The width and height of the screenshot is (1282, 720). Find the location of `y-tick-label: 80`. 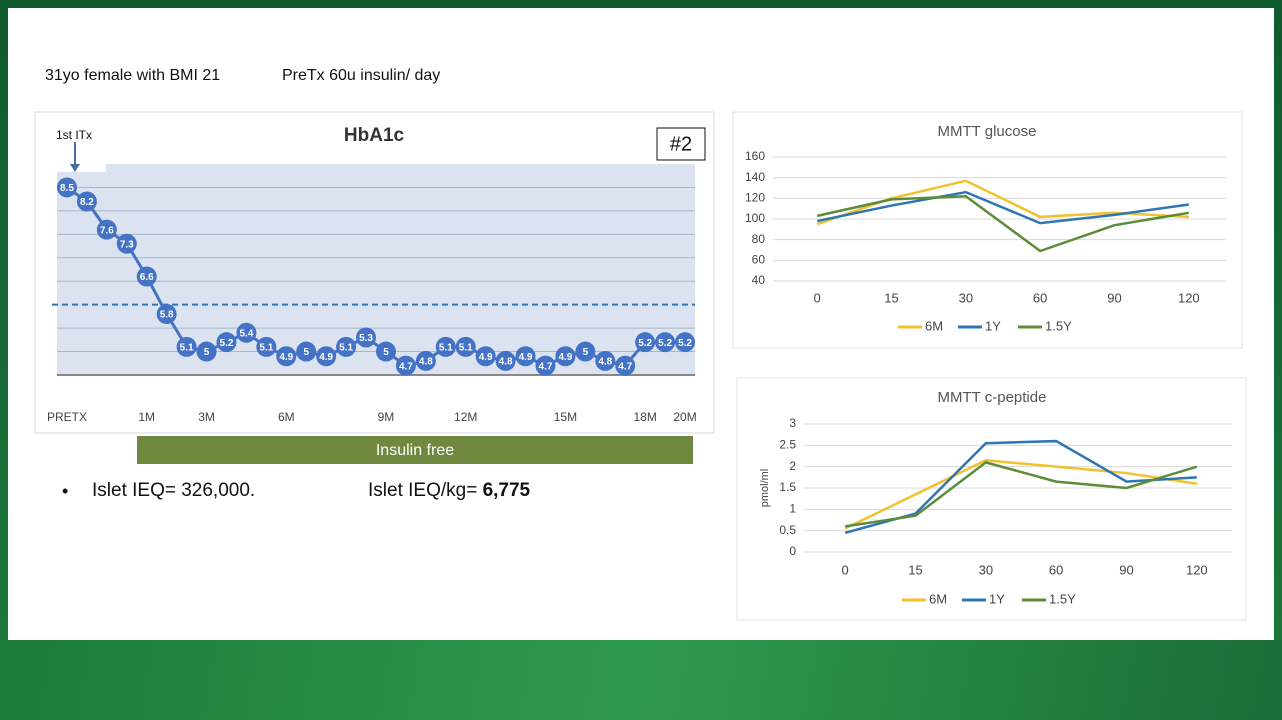

y-tick-label: 80 is located at coordinates (759, 239).